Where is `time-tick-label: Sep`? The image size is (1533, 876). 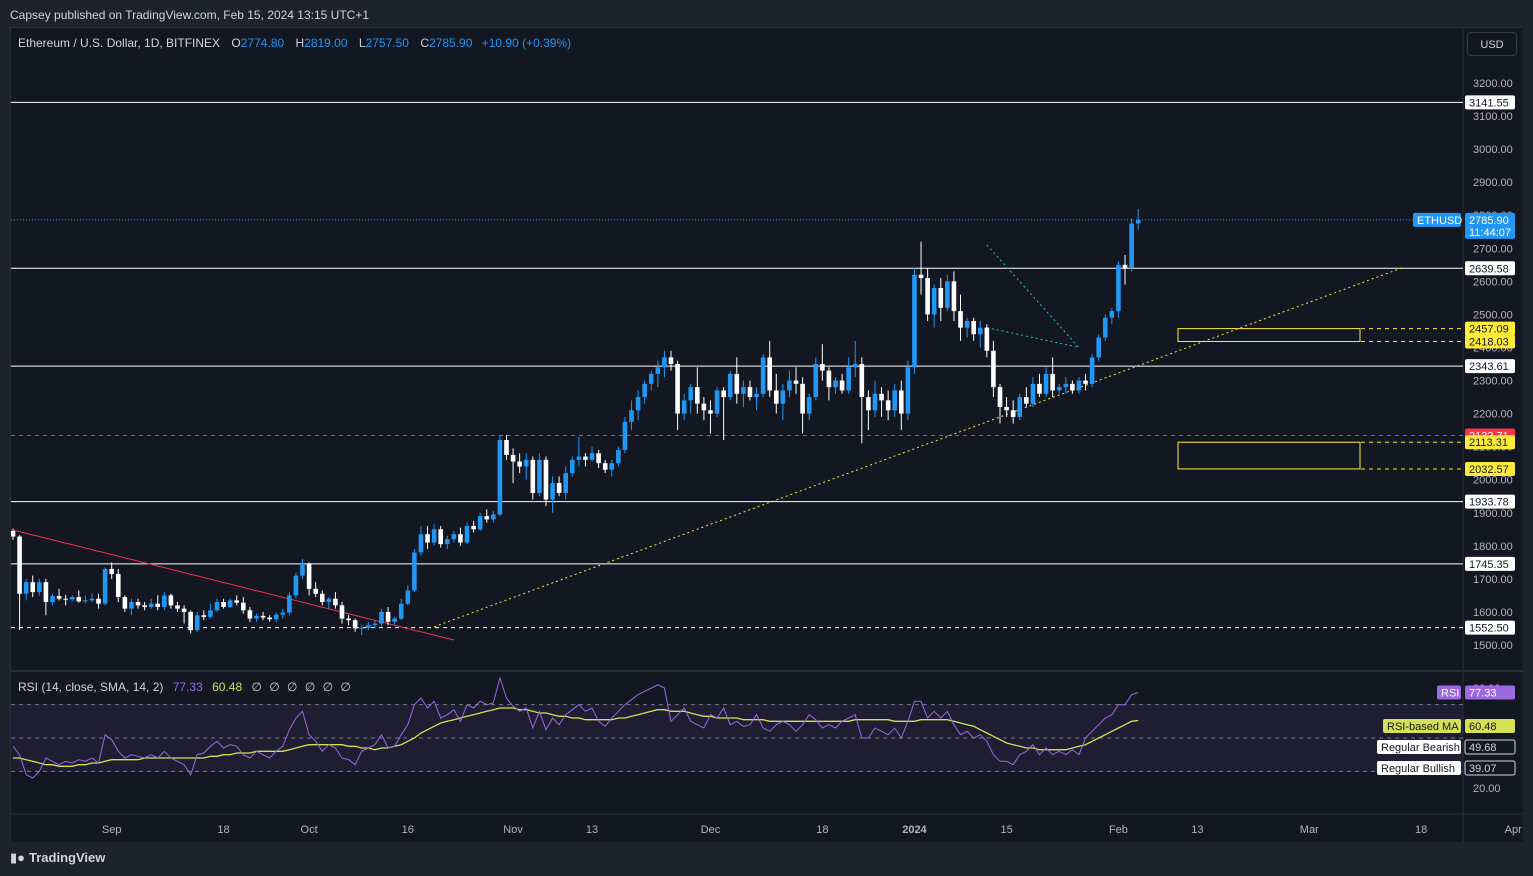
time-tick-label: Sep is located at coordinates (112, 830).